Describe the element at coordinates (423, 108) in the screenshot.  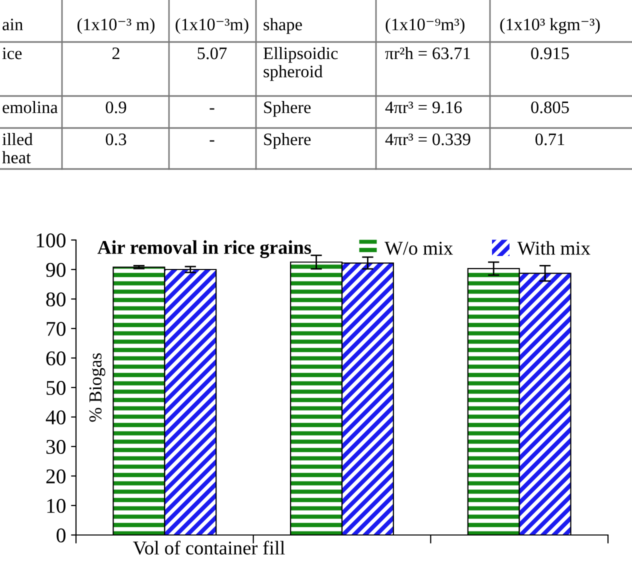
I see `text: 4πr³ = 9.16` at that location.